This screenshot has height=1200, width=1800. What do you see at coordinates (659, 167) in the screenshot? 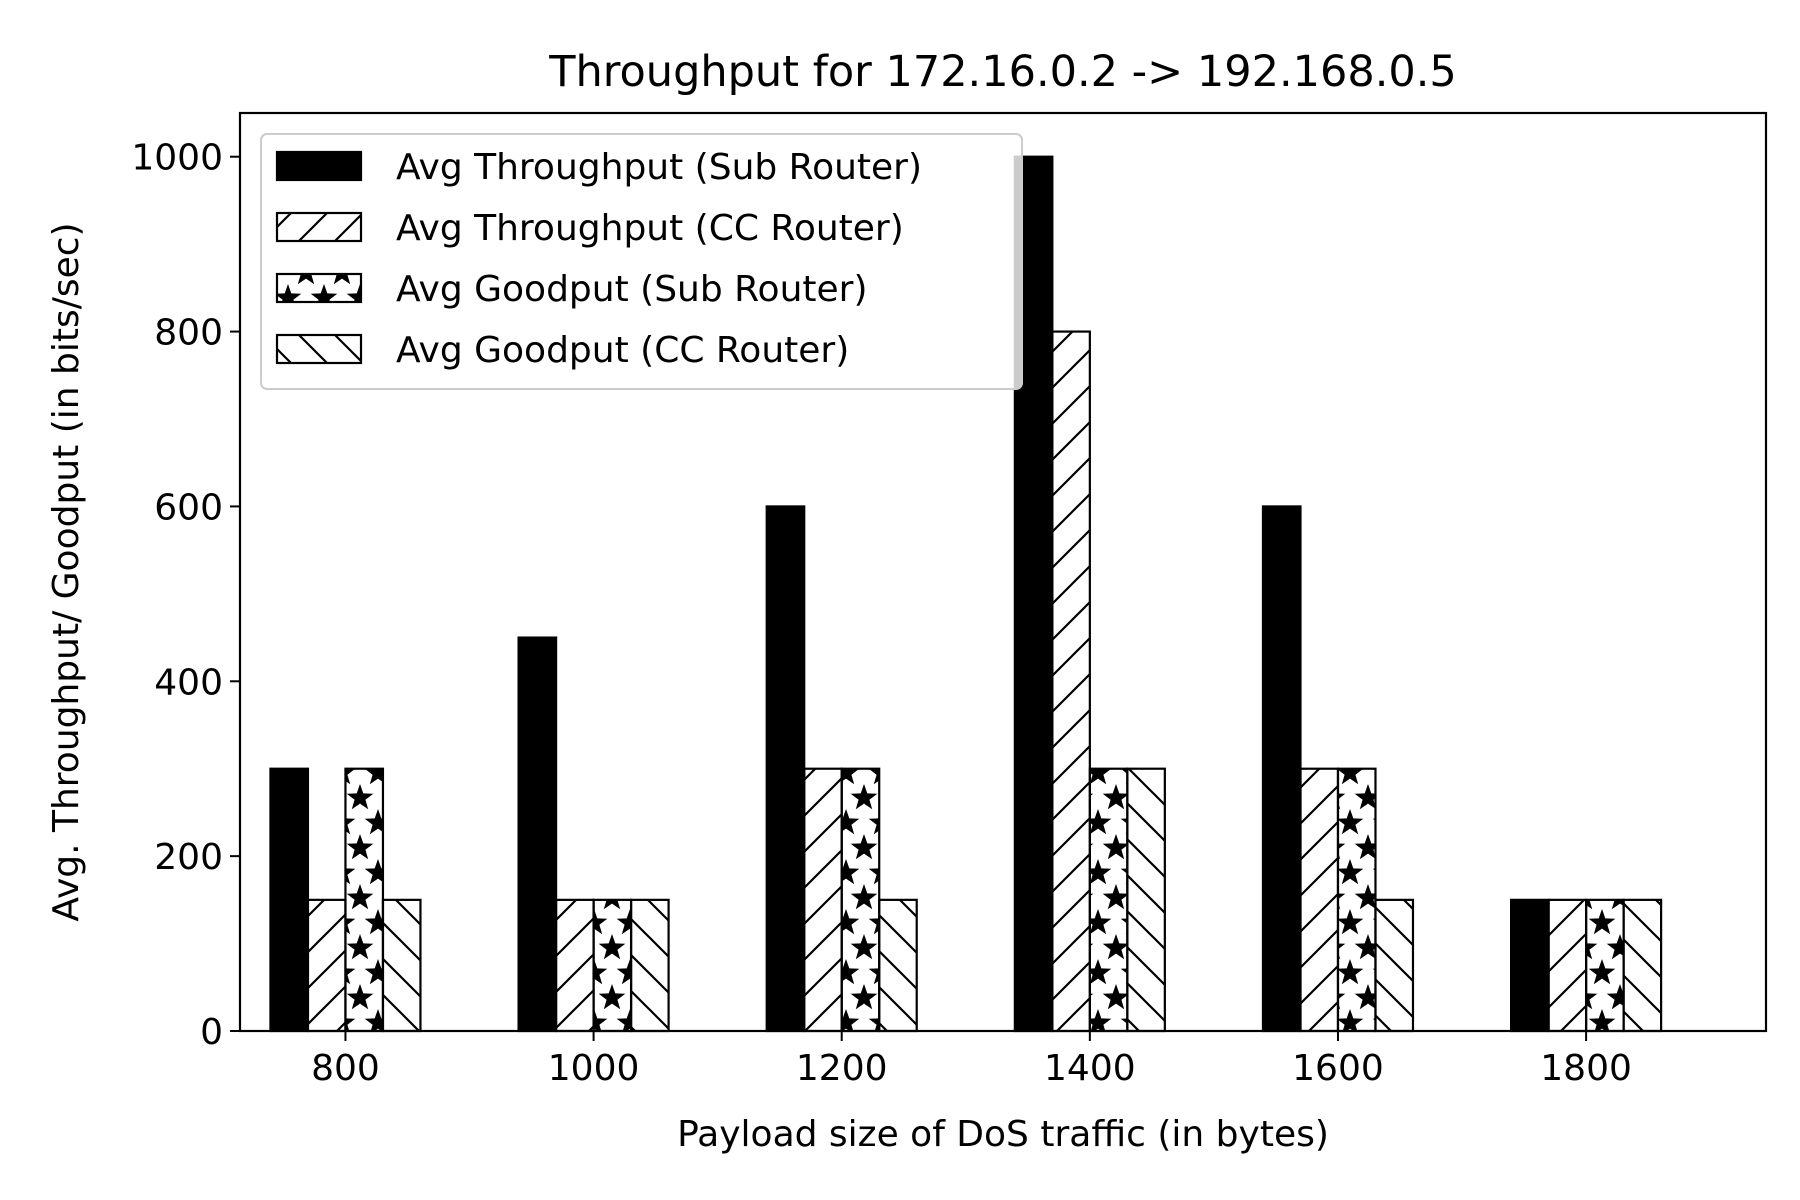
I see `legend-label-avg-throughput-sub-router: Avg Throughput (Sub Router)` at bounding box center [659, 167].